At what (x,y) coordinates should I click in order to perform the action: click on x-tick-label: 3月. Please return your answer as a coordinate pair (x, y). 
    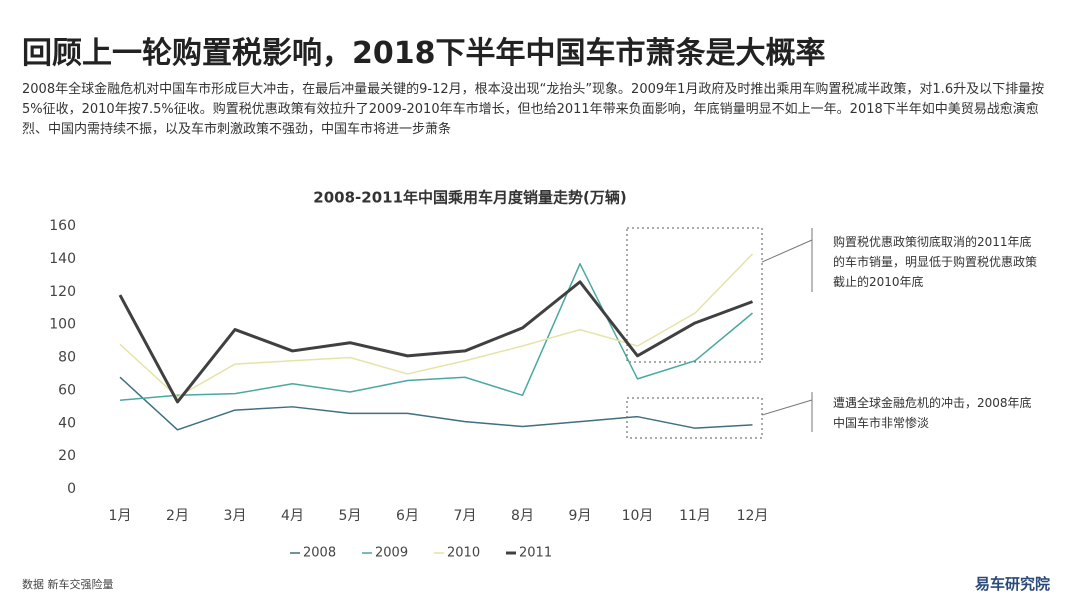
    Looking at the image, I should click on (235, 516).